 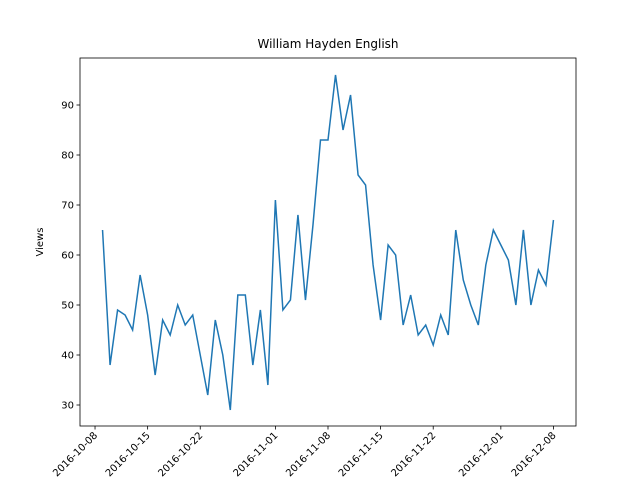 What do you see at coordinates (67, 306) in the screenshot?
I see `y-tick-label: 50` at bounding box center [67, 306].